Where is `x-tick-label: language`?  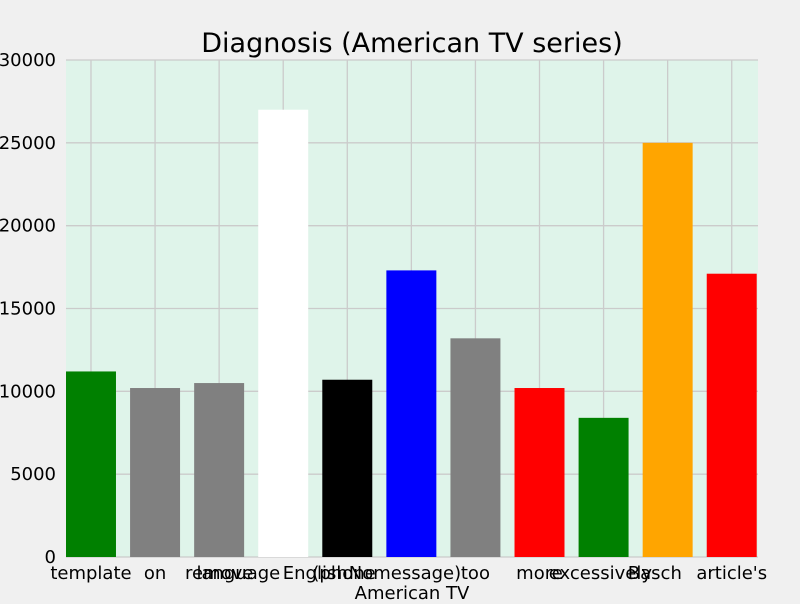 x-tick-label: language is located at coordinates (238, 573).